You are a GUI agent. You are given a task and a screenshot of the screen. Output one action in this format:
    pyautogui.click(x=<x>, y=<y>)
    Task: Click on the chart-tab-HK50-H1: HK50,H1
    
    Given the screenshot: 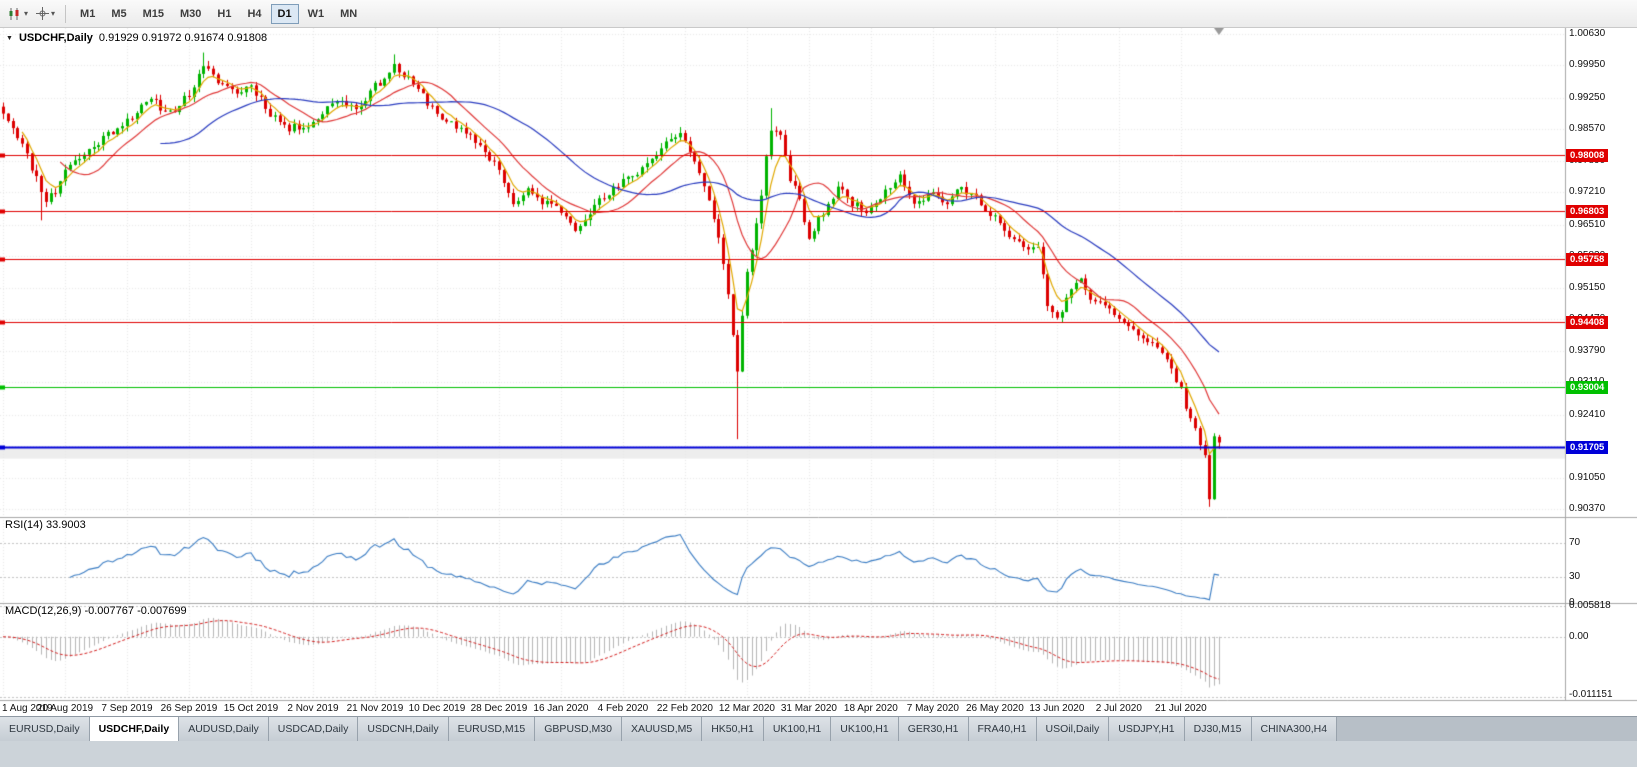 What is the action you would take?
    pyautogui.click(x=733, y=729)
    